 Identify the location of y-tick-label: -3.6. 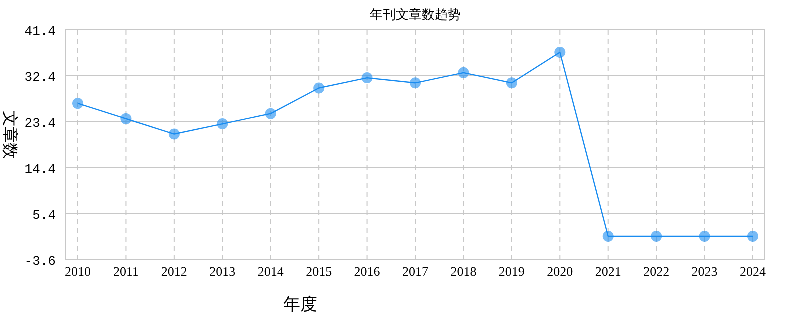
(40, 261).